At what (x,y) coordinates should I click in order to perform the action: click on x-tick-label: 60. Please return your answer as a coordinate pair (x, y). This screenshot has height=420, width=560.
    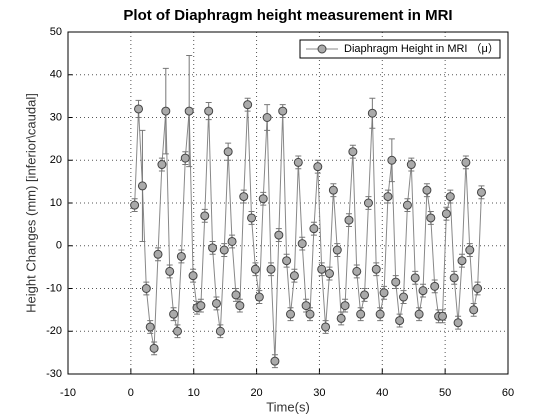
    Looking at the image, I should click on (508, 393).